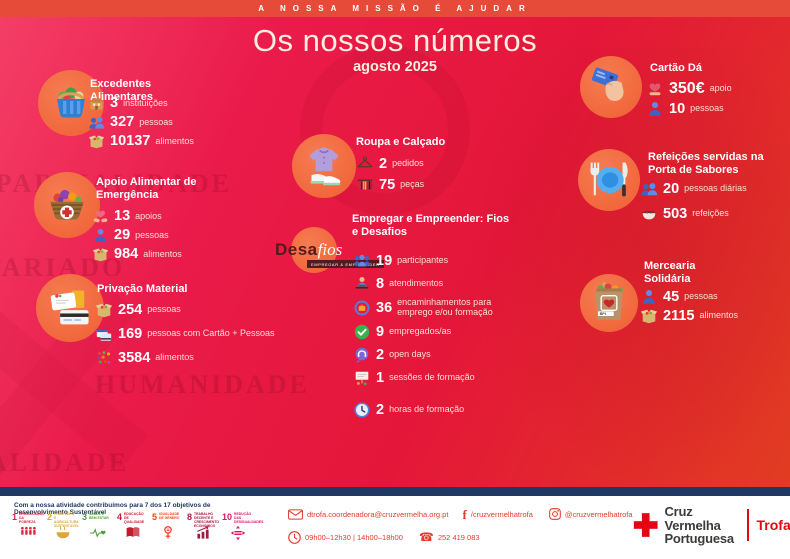  I want to click on logo-tagline: EMPREGAR & EMPREENDER, so click(345, 264).